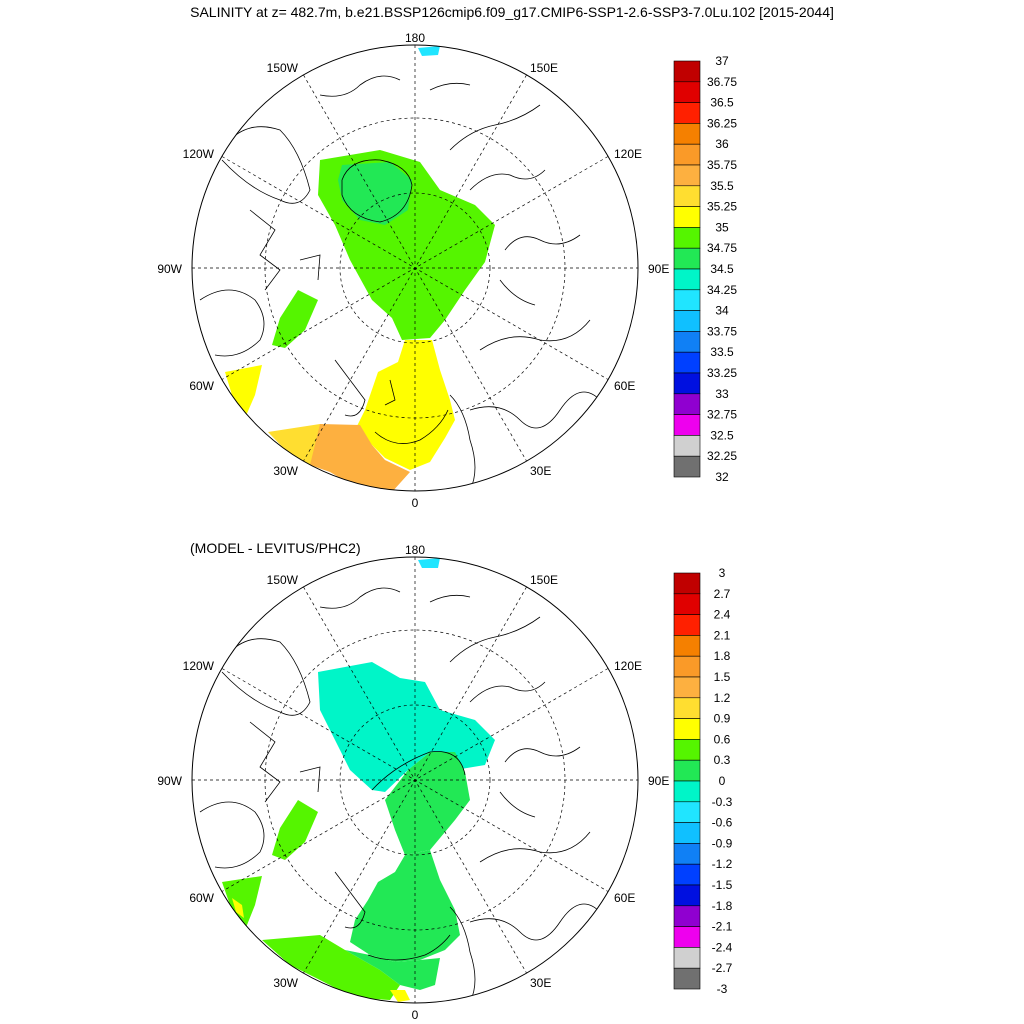 The width and height of the screenshot is (1024, 1024). Describe the element at coordinates (722, 290) in the screenshot. I see `colorbar1-label: 34.25` at that location.